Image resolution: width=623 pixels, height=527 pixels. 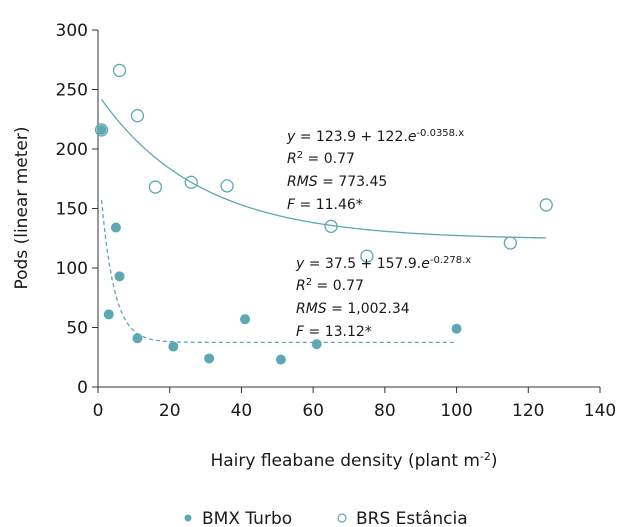 What do you see at coordinates (600, 411) in the screenshot?
I see `x-tick-label: 140` at bounding box center [600, 411].